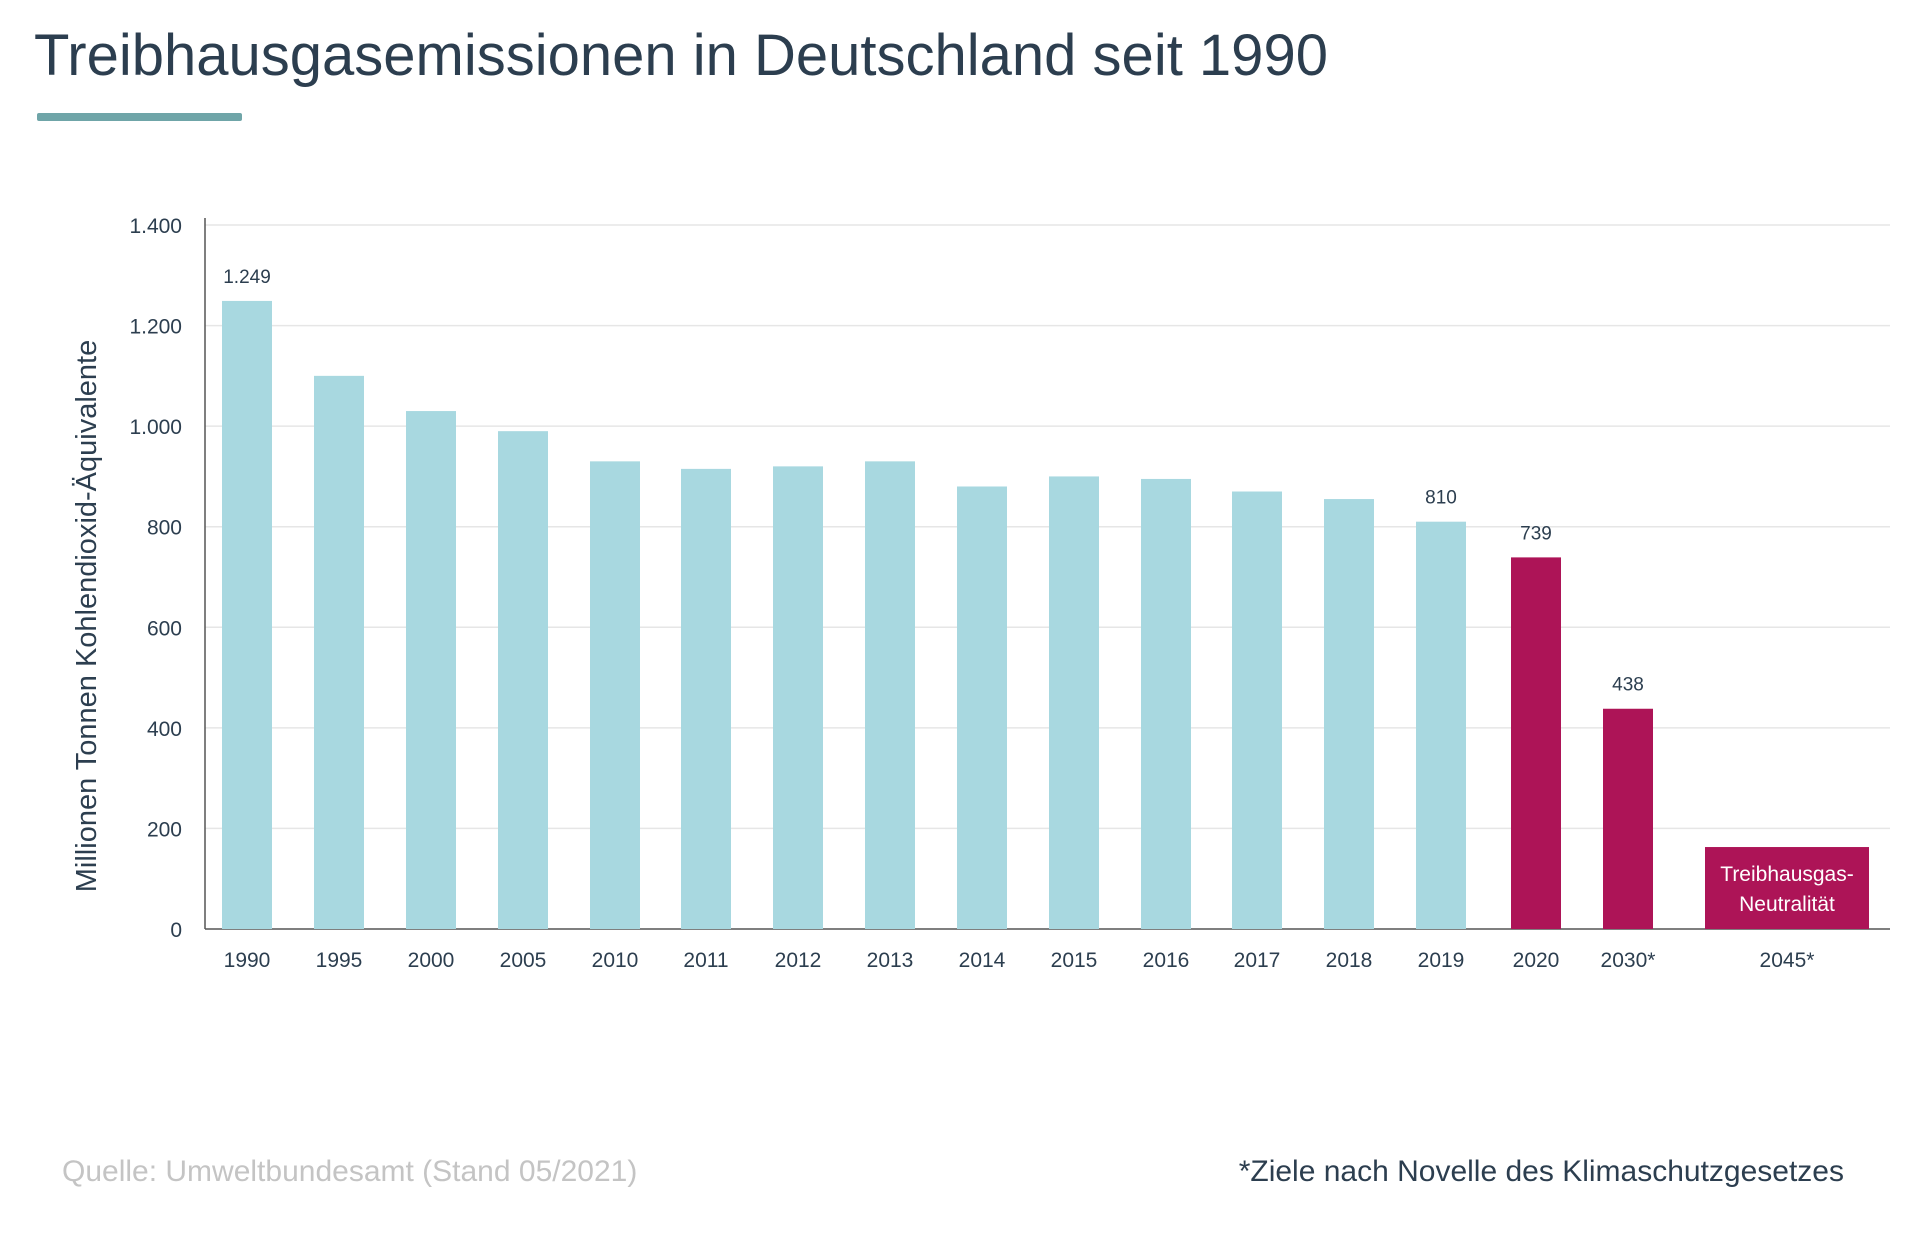 The image size is (1920, 1252). I want to click on y-tick-label: 1.000, so click(155, 427).